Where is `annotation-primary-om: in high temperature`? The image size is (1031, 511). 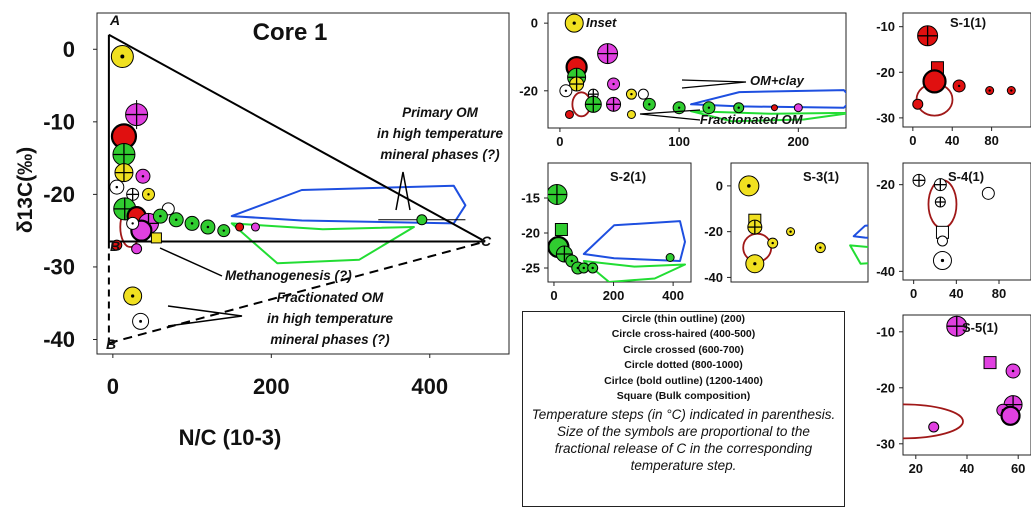 annotation-primary-om: in high temperature is located at coordinates (440, 133).